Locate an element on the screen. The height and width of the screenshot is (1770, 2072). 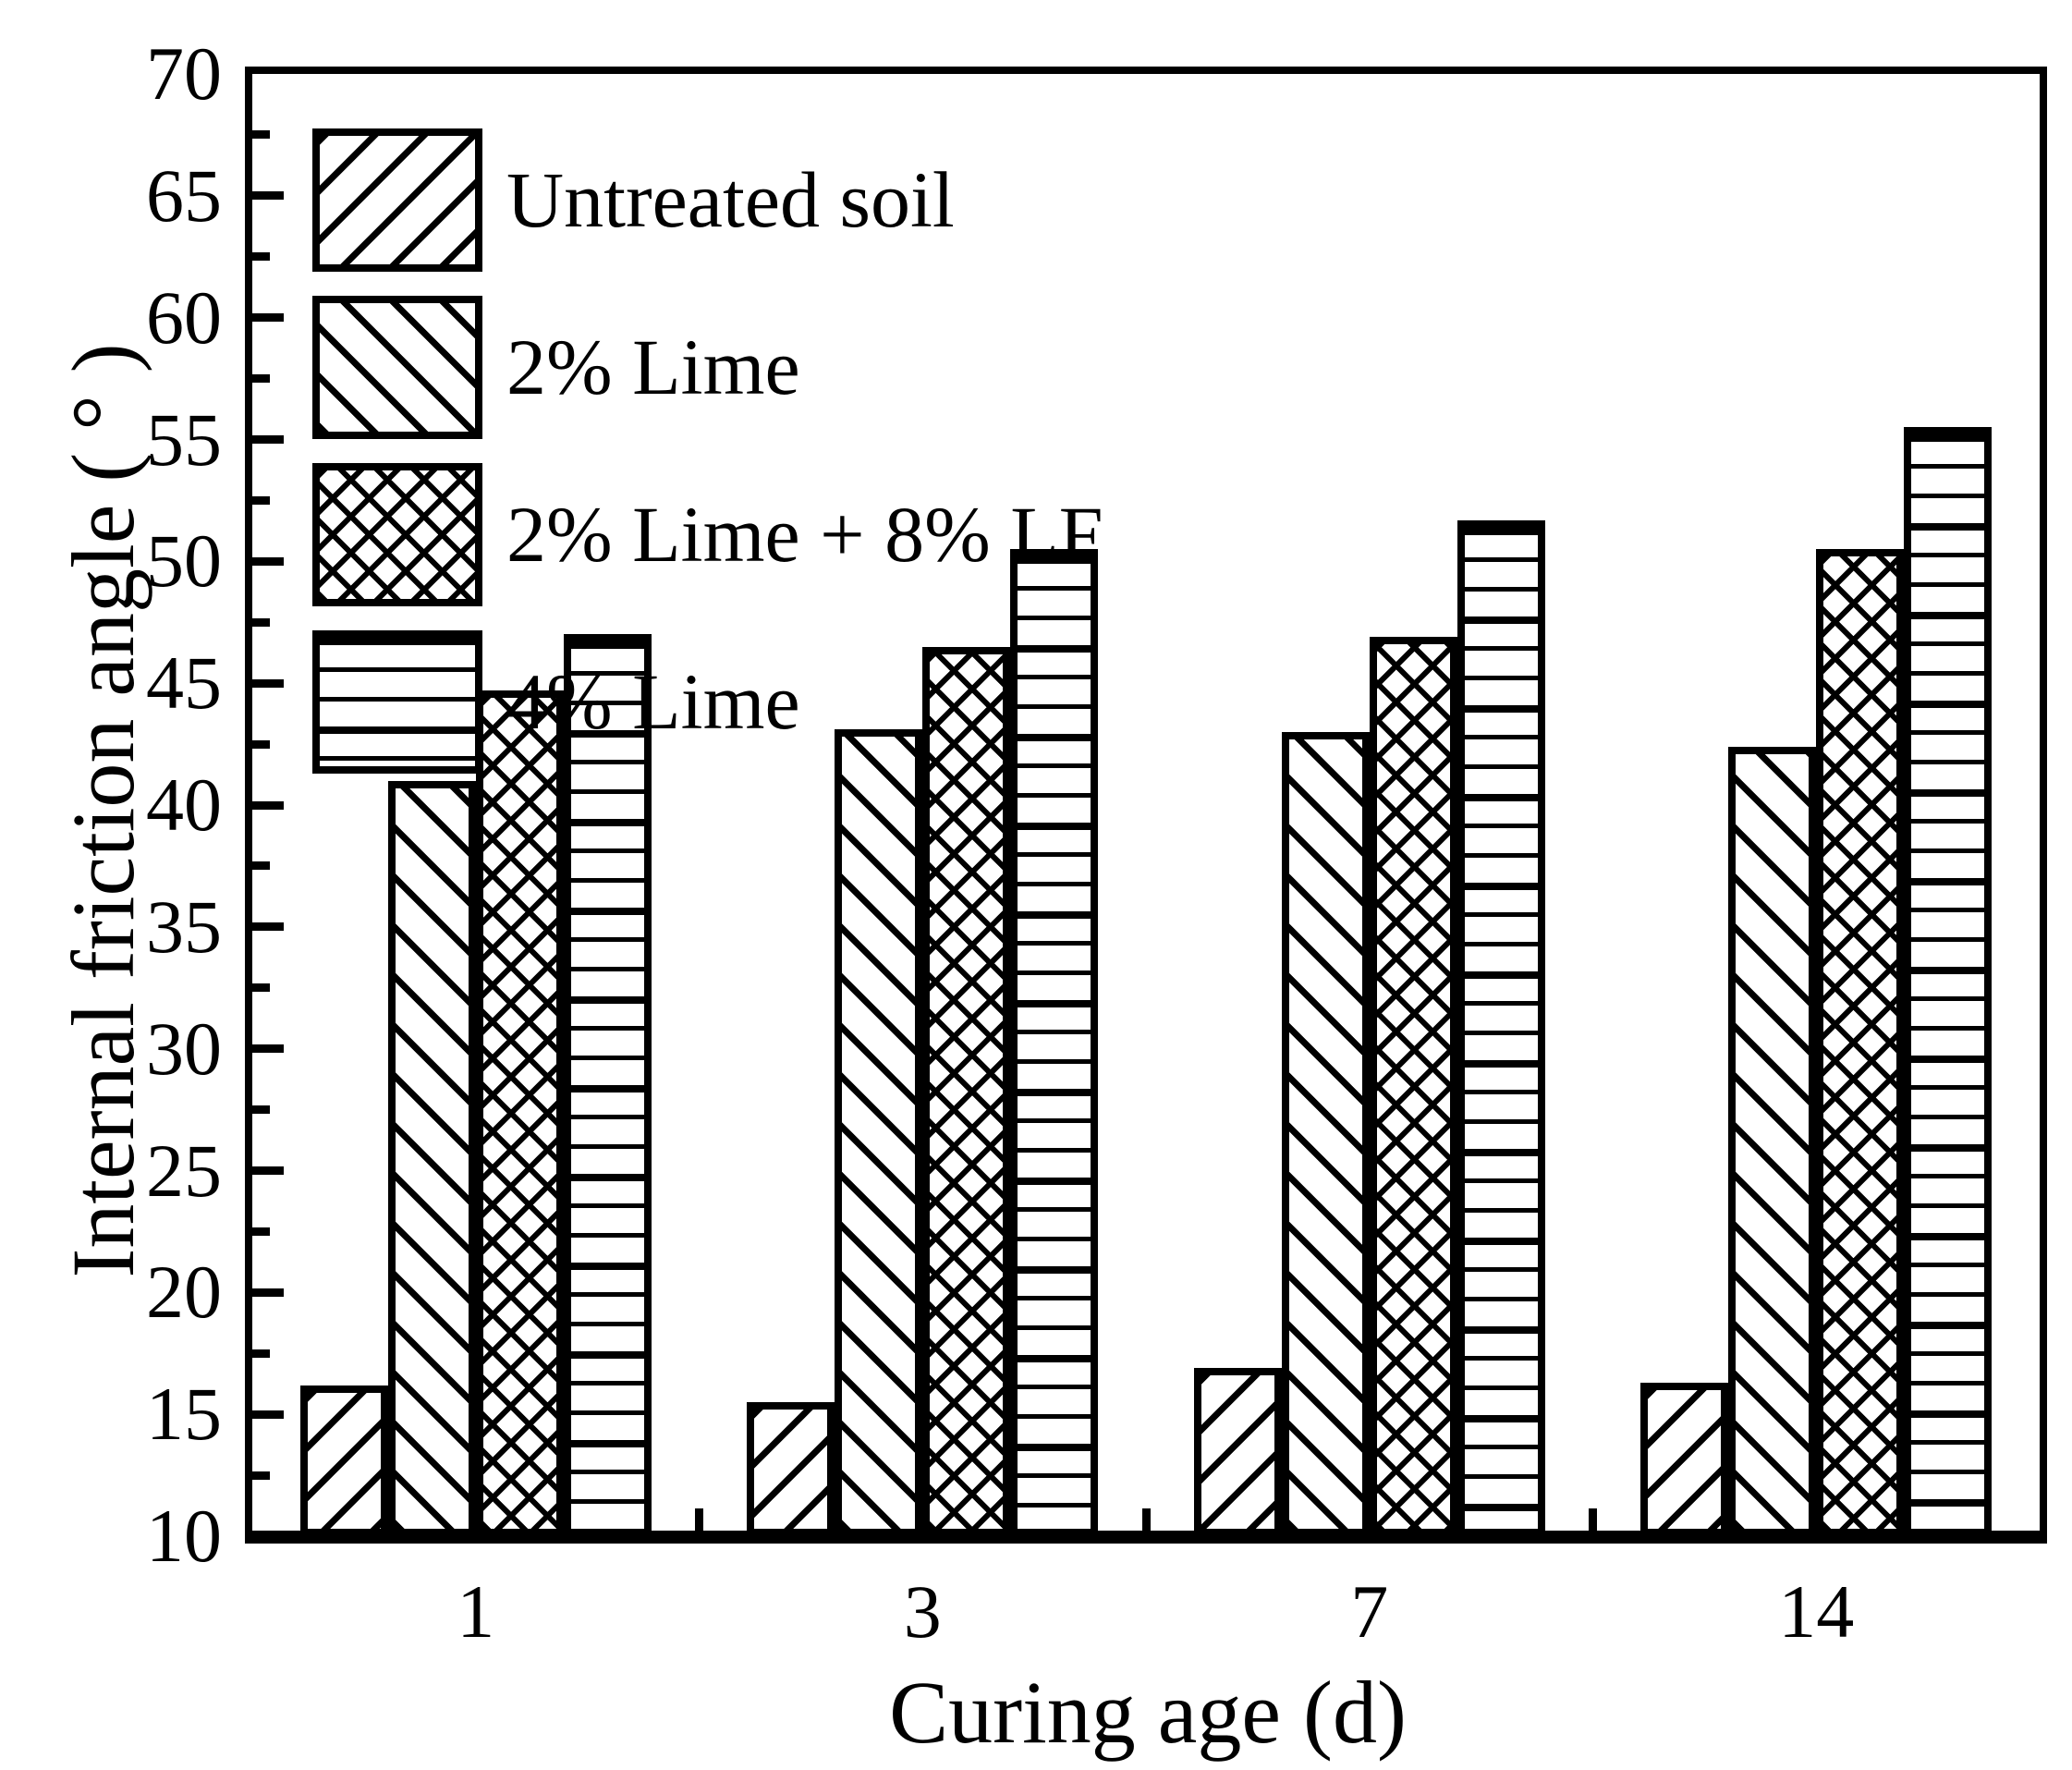
legend-label-2-lime-8-lf: 2% Lime + 8% LF is located at coordinates (804, 534).